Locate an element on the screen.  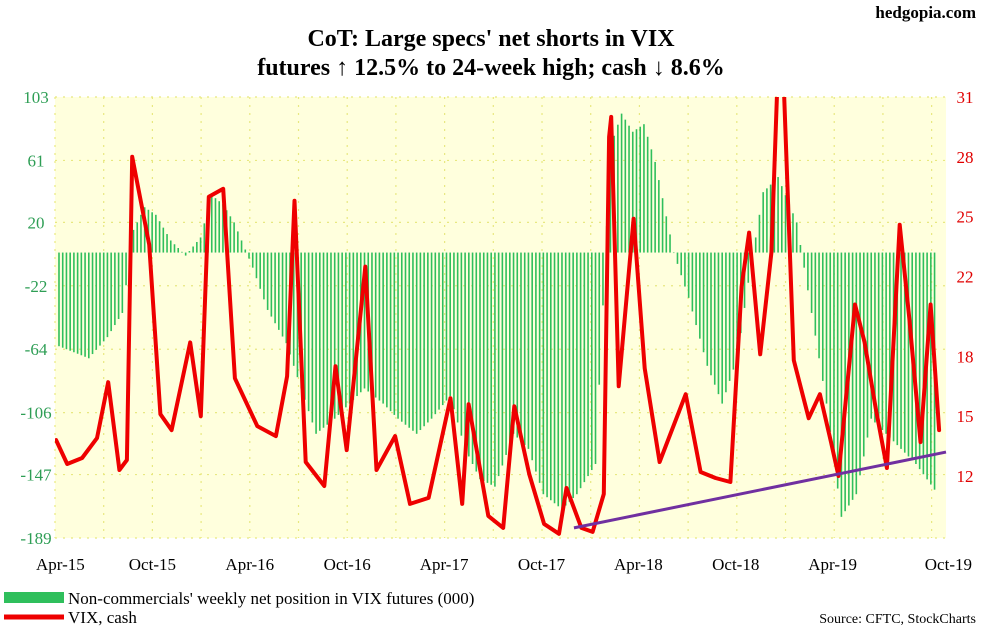
x-tick-label: Oct-16 is located at coordinates (347, 564).